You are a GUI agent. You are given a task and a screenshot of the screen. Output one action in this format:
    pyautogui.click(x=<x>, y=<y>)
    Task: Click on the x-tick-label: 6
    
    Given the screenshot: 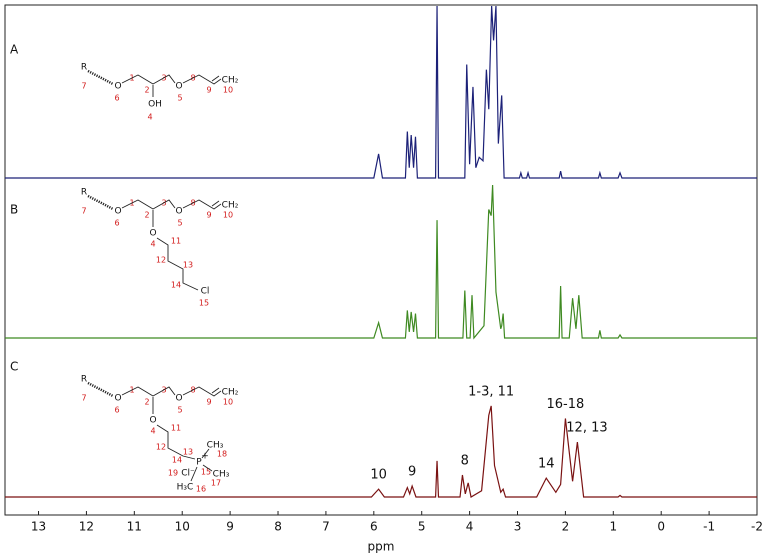 What is the action you would take?
    pyautogui.click(x=374, y=527)
    